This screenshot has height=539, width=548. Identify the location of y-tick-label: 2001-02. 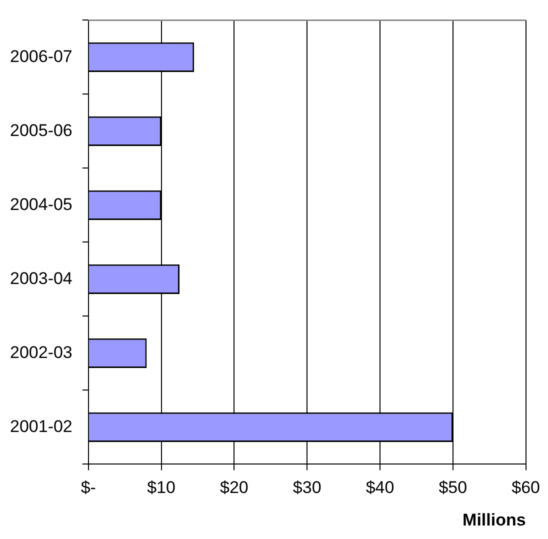
(41, 426).